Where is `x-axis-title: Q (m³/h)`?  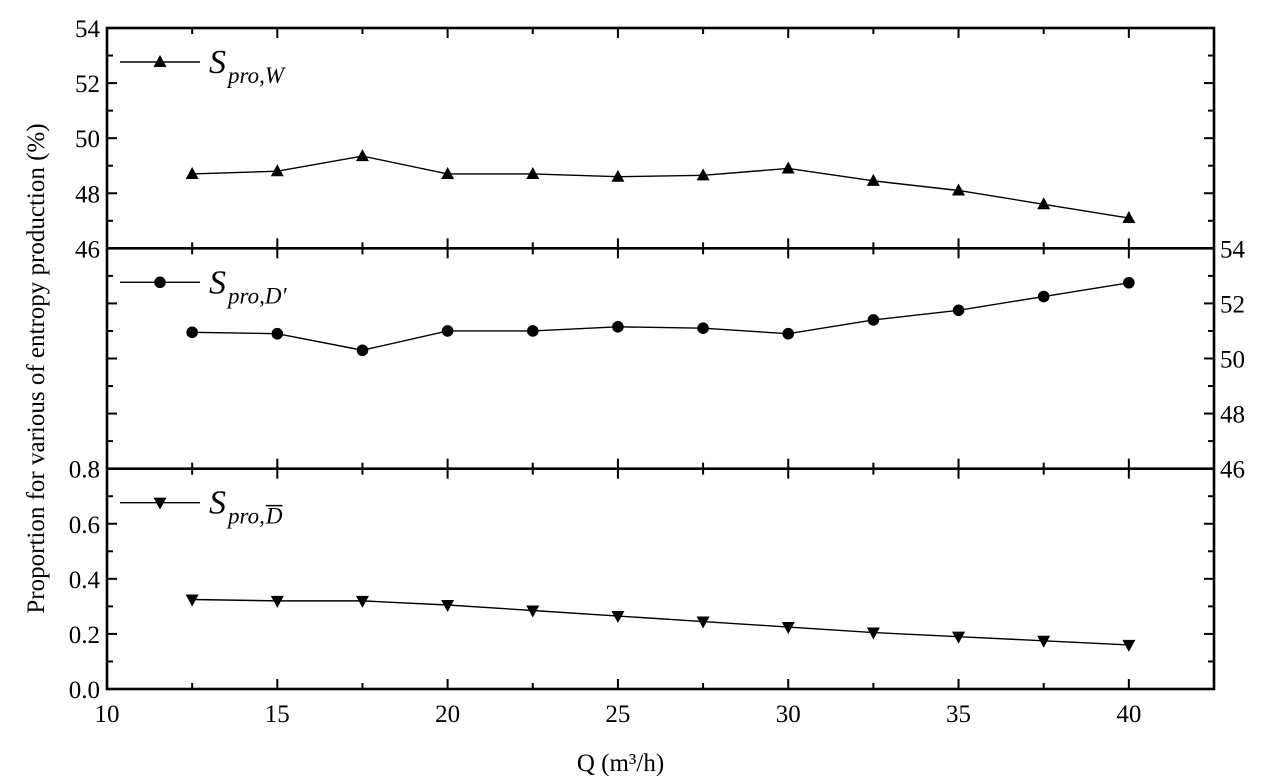
x-axis-title: Q (m³/h) is located at coordinates (620, 763).